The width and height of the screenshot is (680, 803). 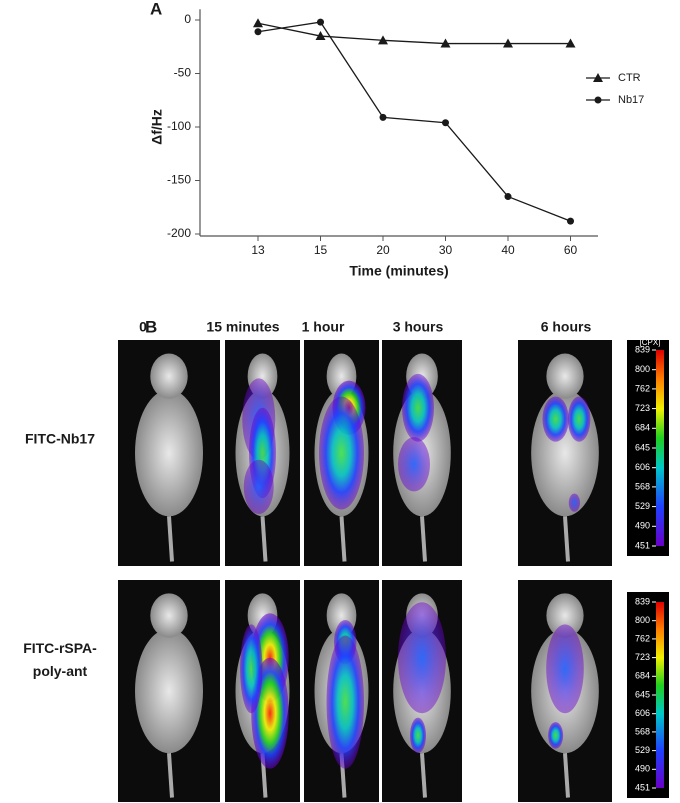 I want to click on x-axis-label: Time (minutes), so click(x=398, y=271).